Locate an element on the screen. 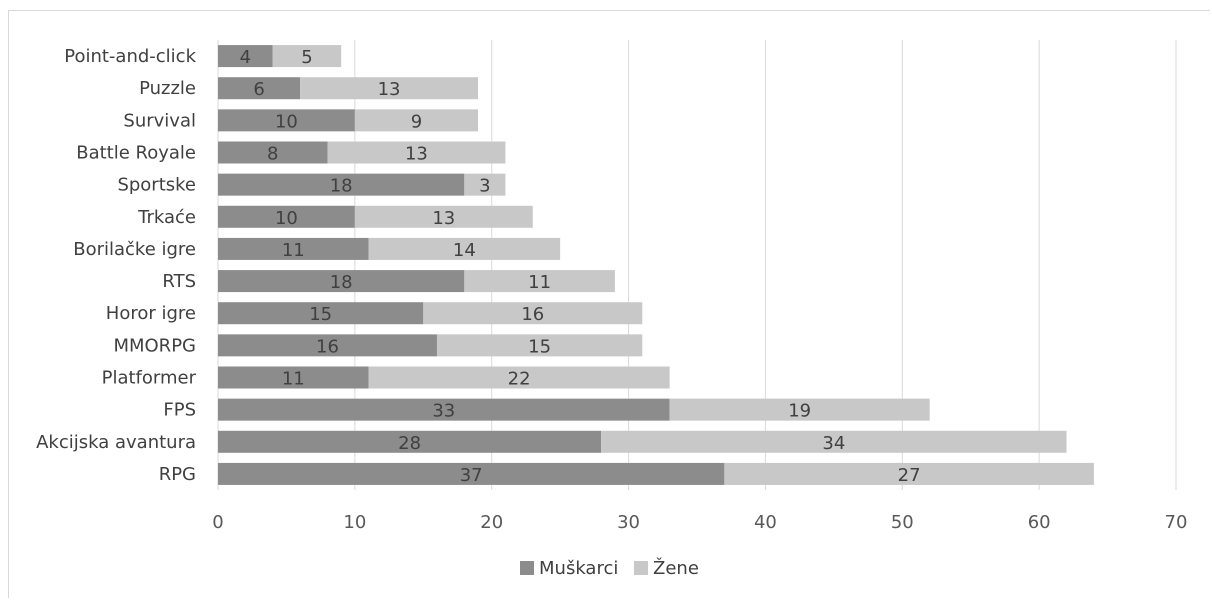 This screenshot has width=1212, height=601. data-label: 27 is located at coordinates (909, 475).